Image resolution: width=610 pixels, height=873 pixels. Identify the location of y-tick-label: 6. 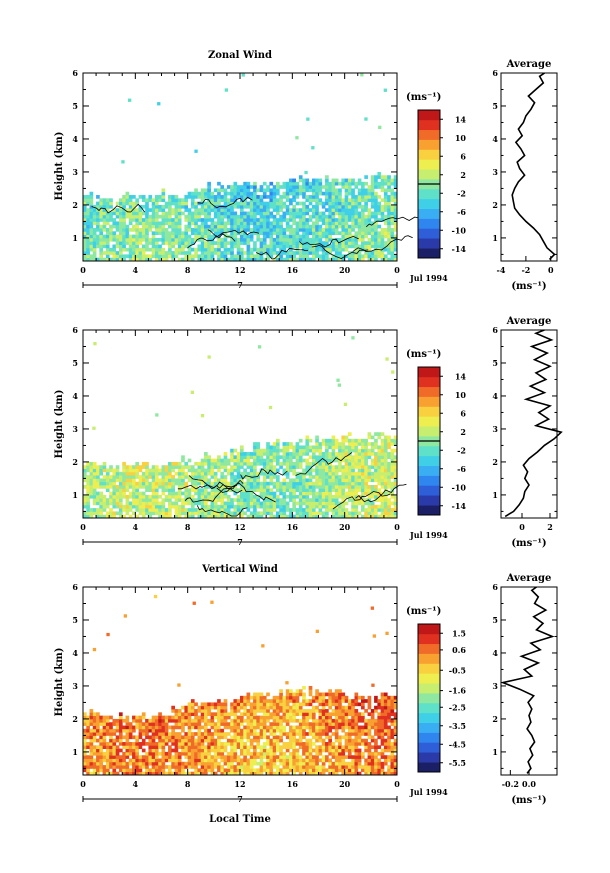
(75, 73).